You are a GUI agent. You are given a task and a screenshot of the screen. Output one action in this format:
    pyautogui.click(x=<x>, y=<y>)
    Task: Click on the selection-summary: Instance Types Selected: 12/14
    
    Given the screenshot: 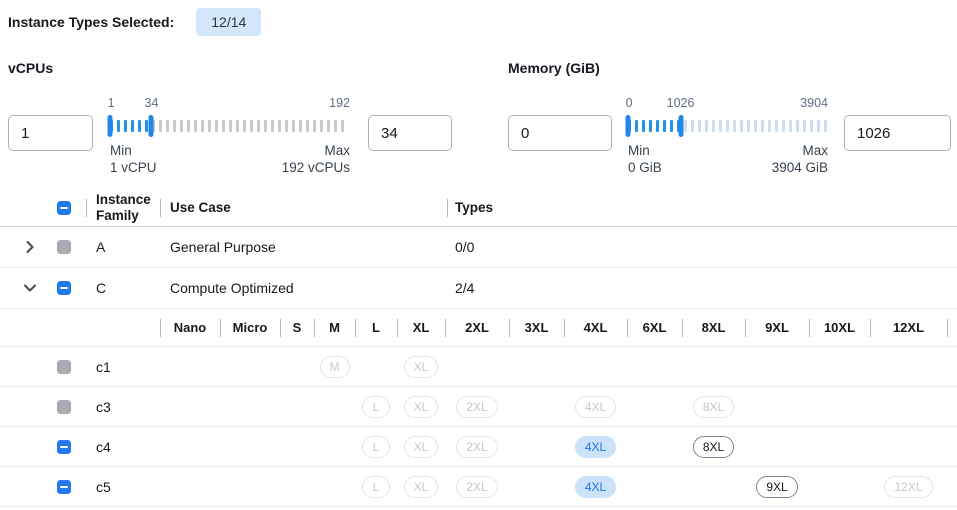 What is the action you would take?
    pyautogui.click(x=478, y=18)
    